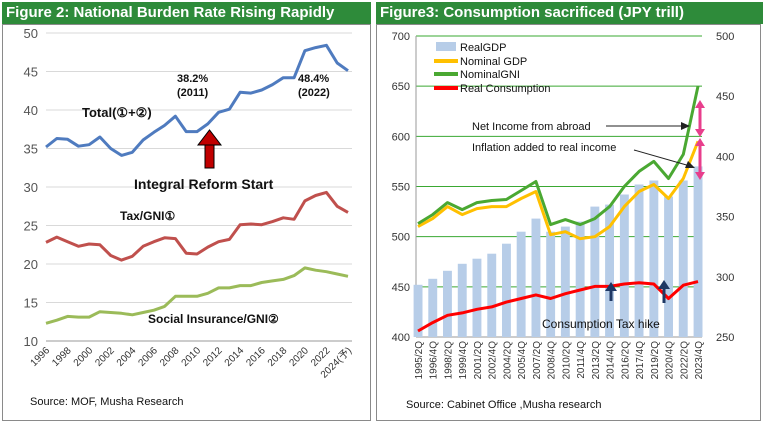 The width and height of the screenshot is (763, 429). I want to click on y-right-tick-label: 400, so click(725, 157).